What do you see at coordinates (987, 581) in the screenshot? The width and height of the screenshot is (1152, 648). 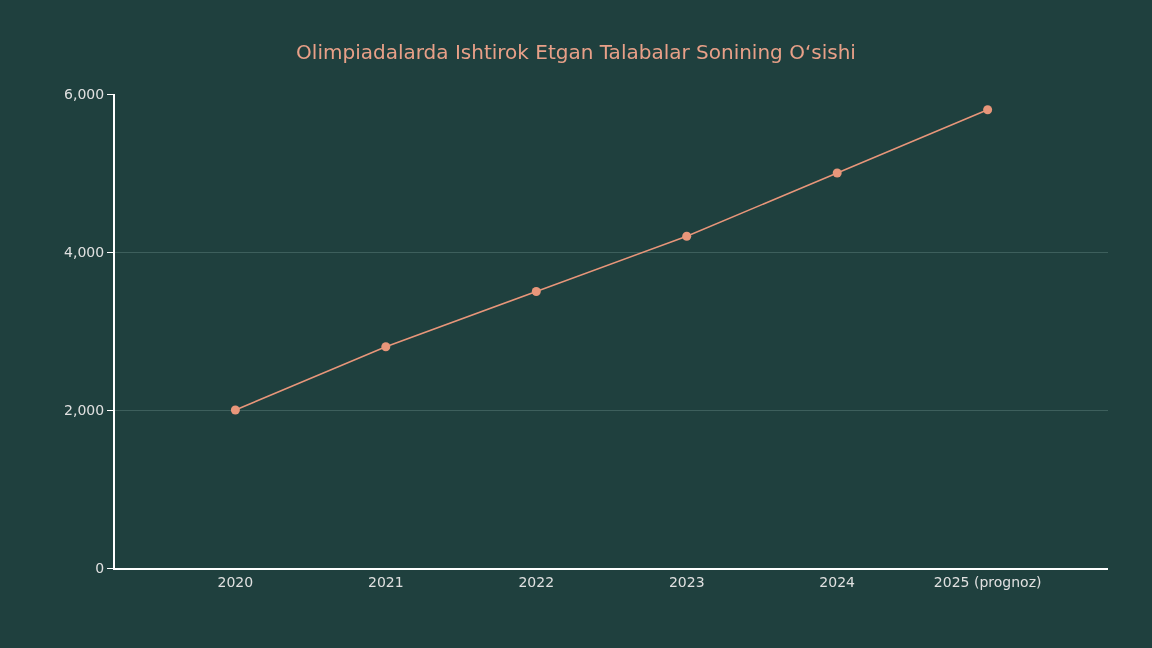 I see `x-tick-label: 2025 (prognoz)` at bounding box center [987, 581].